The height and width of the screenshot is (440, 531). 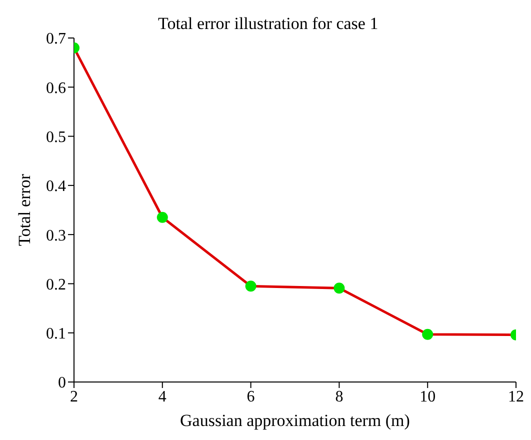 I want to click on x-tick-label: 10, so click(x=428, y=397).